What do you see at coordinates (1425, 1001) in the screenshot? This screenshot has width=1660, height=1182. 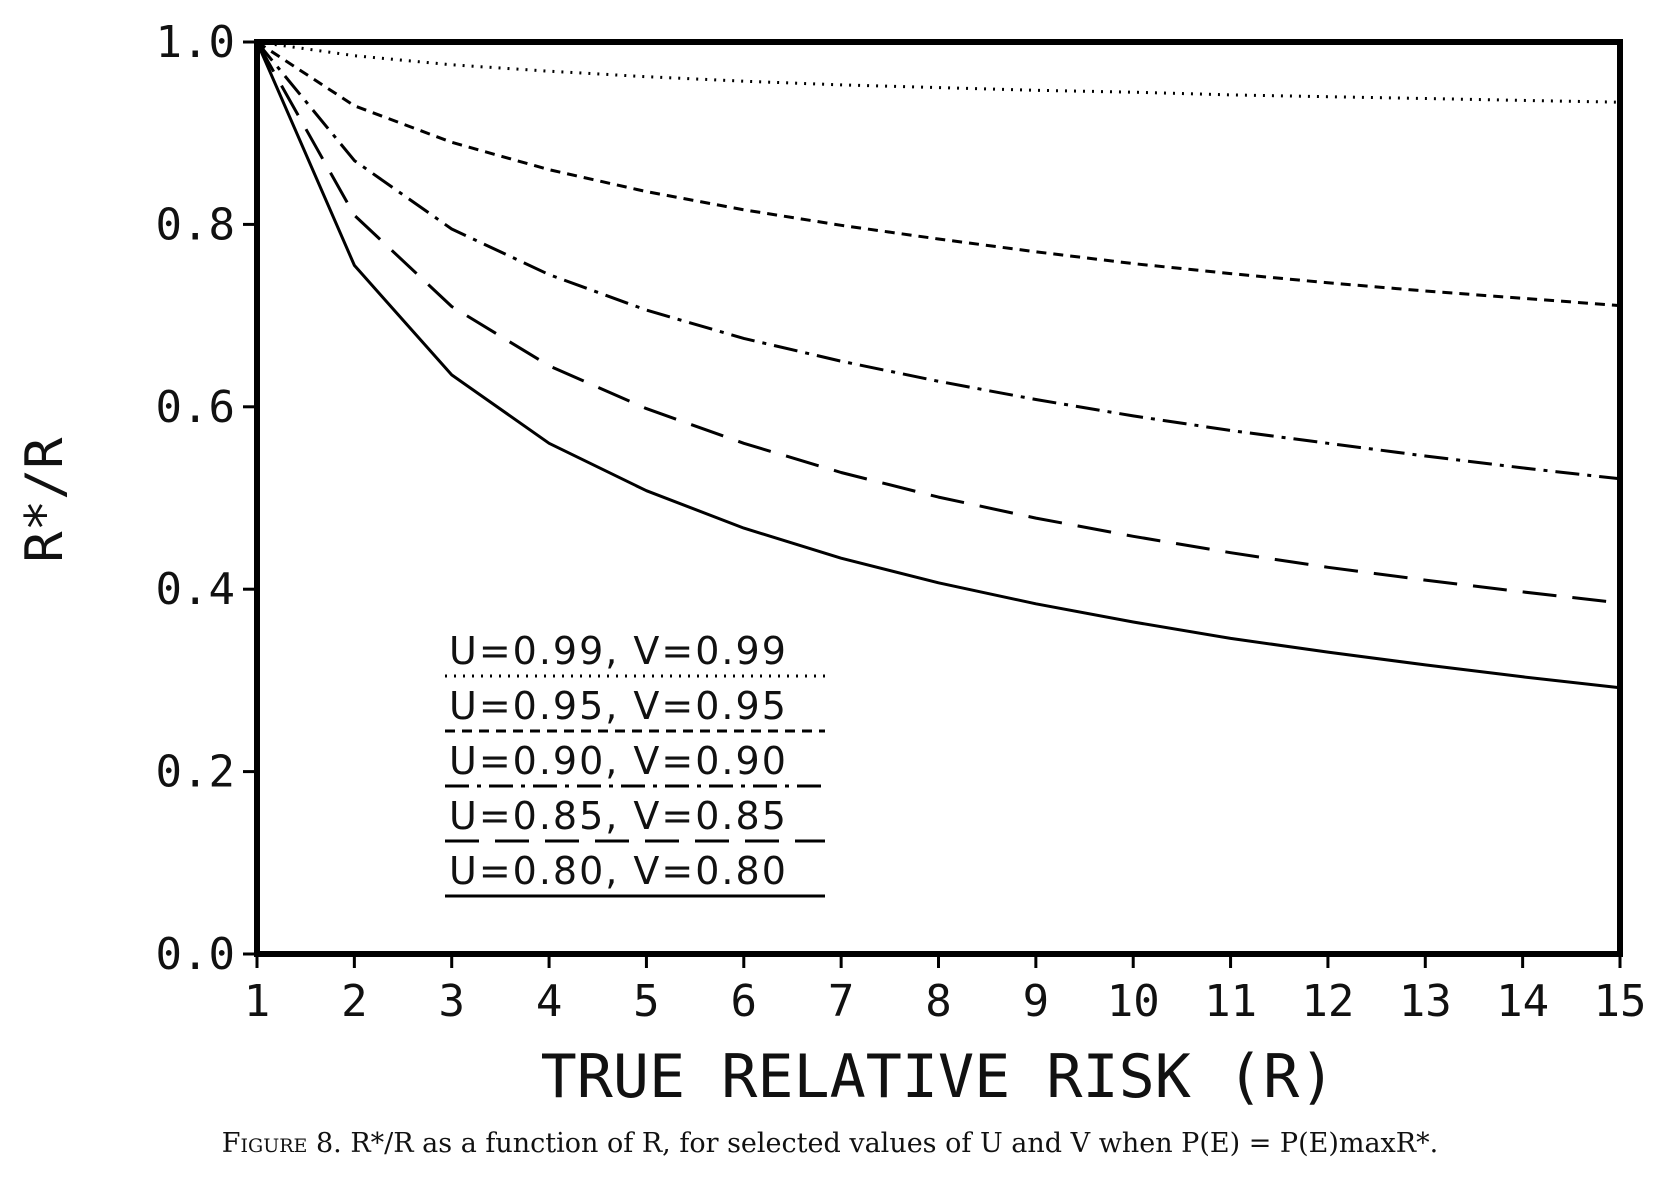 I see `x-tick-label: 13` at bounding box center [1425, 1001].